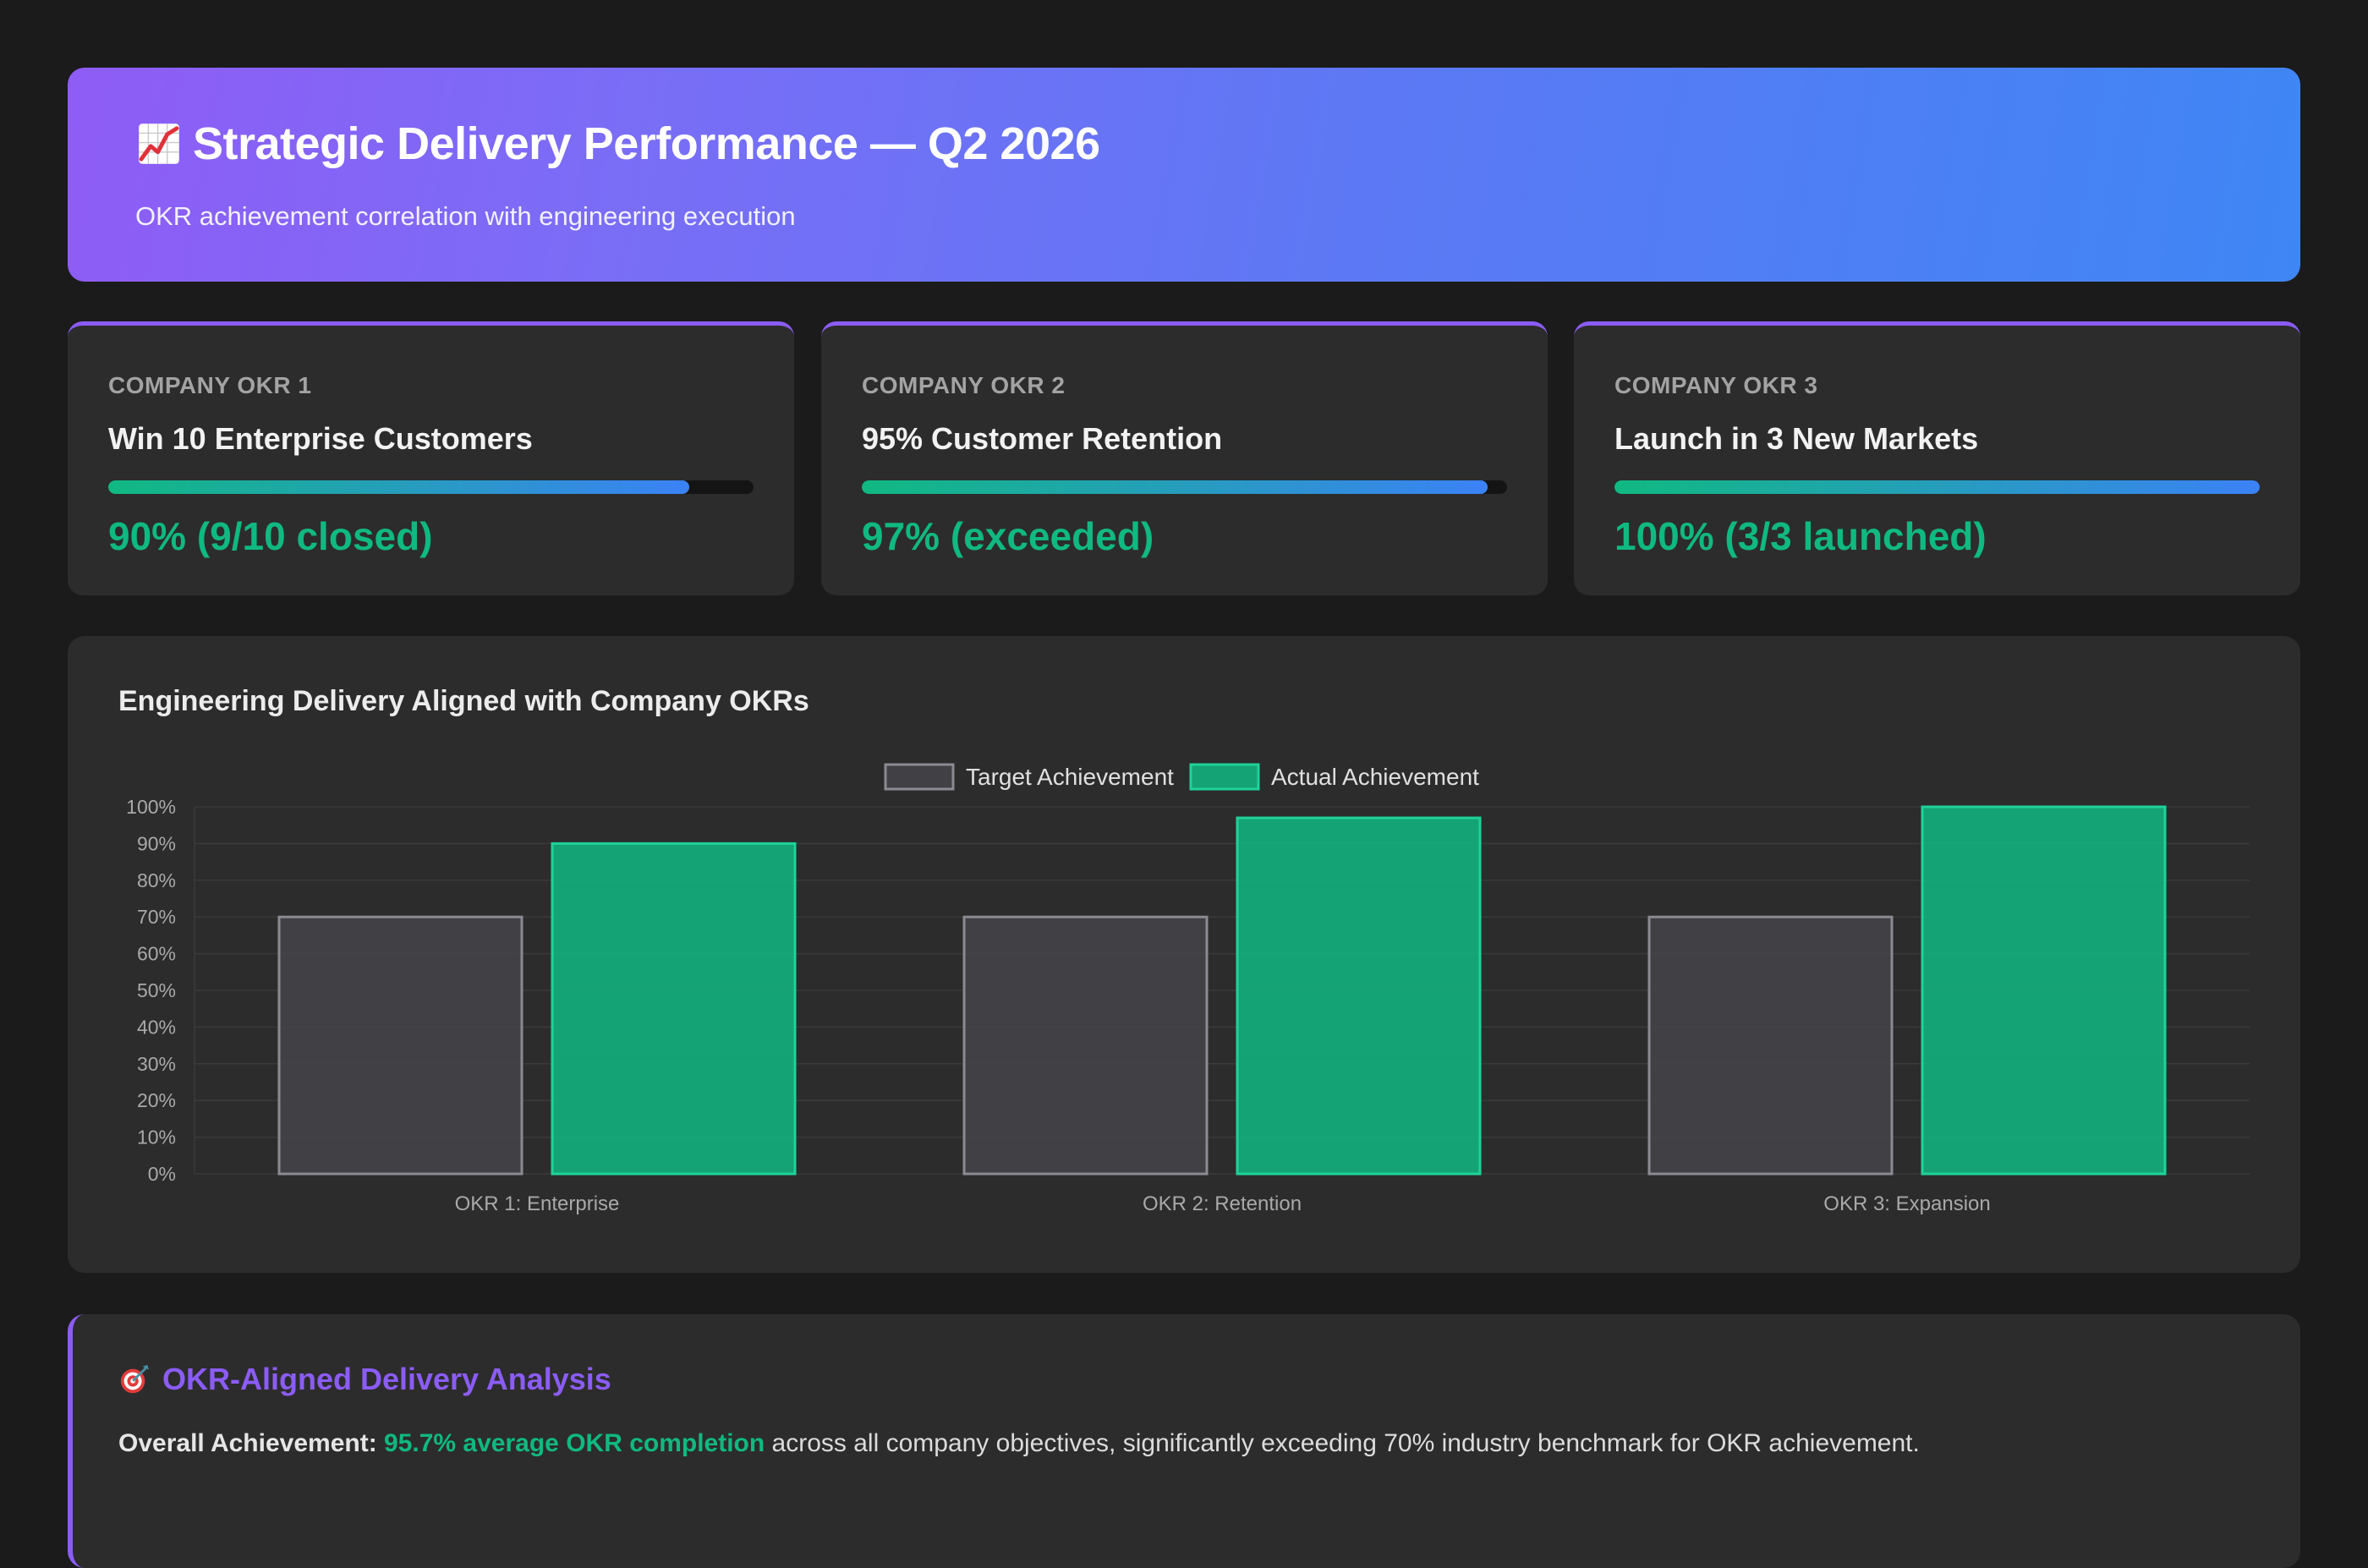 This screenshot has height=1568, width=2368. I want to click on y-tick-label: 40%, so click(156, 1027).